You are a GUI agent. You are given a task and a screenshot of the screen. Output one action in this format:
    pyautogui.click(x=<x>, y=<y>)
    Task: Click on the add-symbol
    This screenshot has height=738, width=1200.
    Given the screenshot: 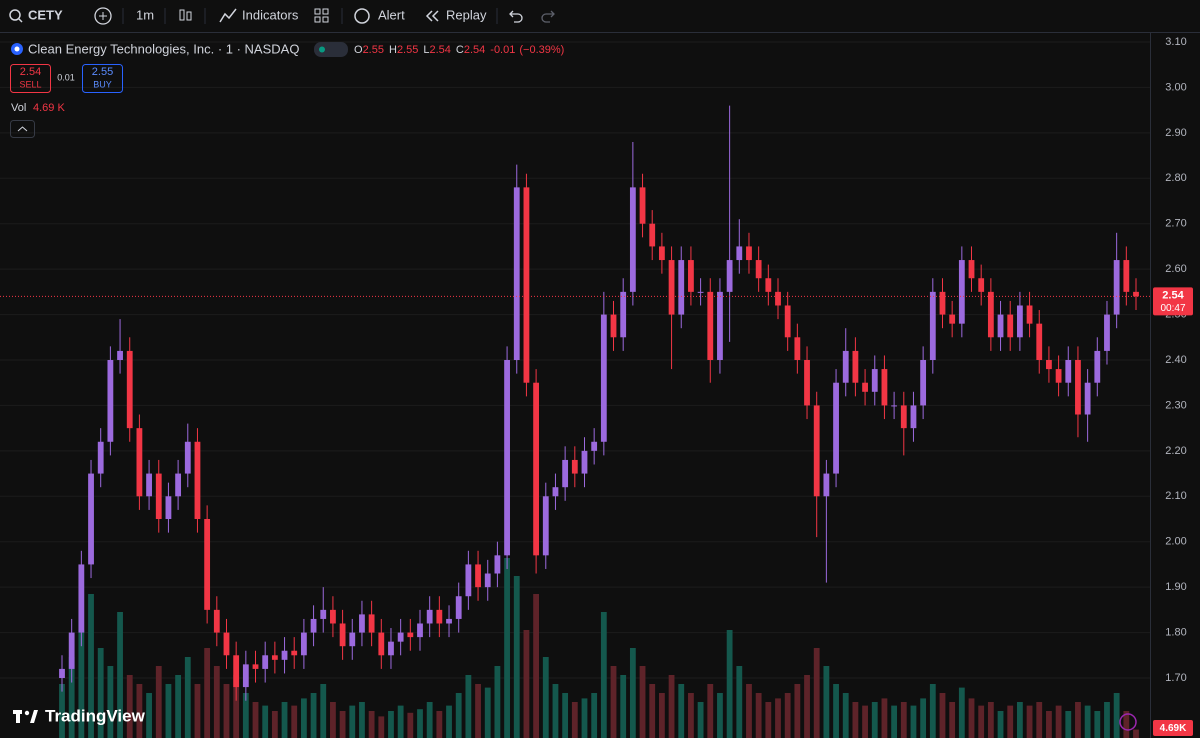 What is the action you would take?
    pyautogui.click(x=103, y=16)
    